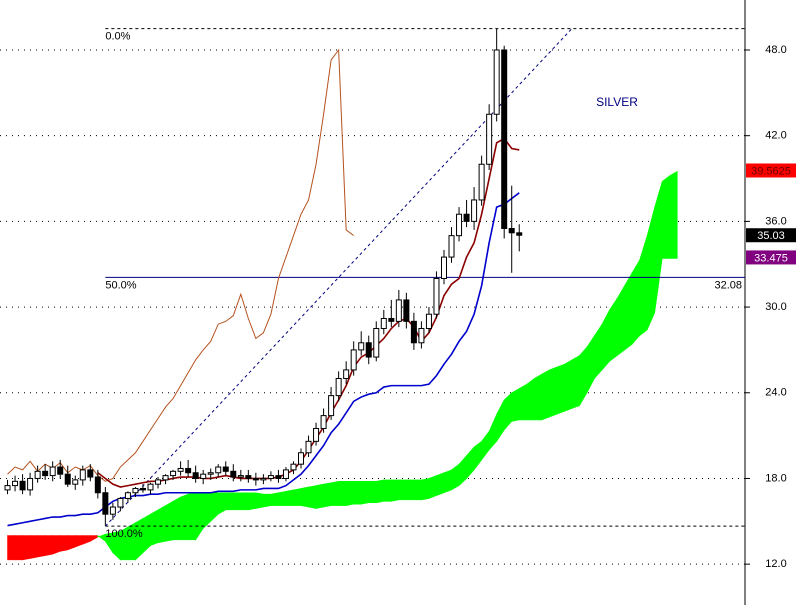 This screenshot has width=804, height=605. I want to click on fib-level-label: 0.0%, so click(117, 36).